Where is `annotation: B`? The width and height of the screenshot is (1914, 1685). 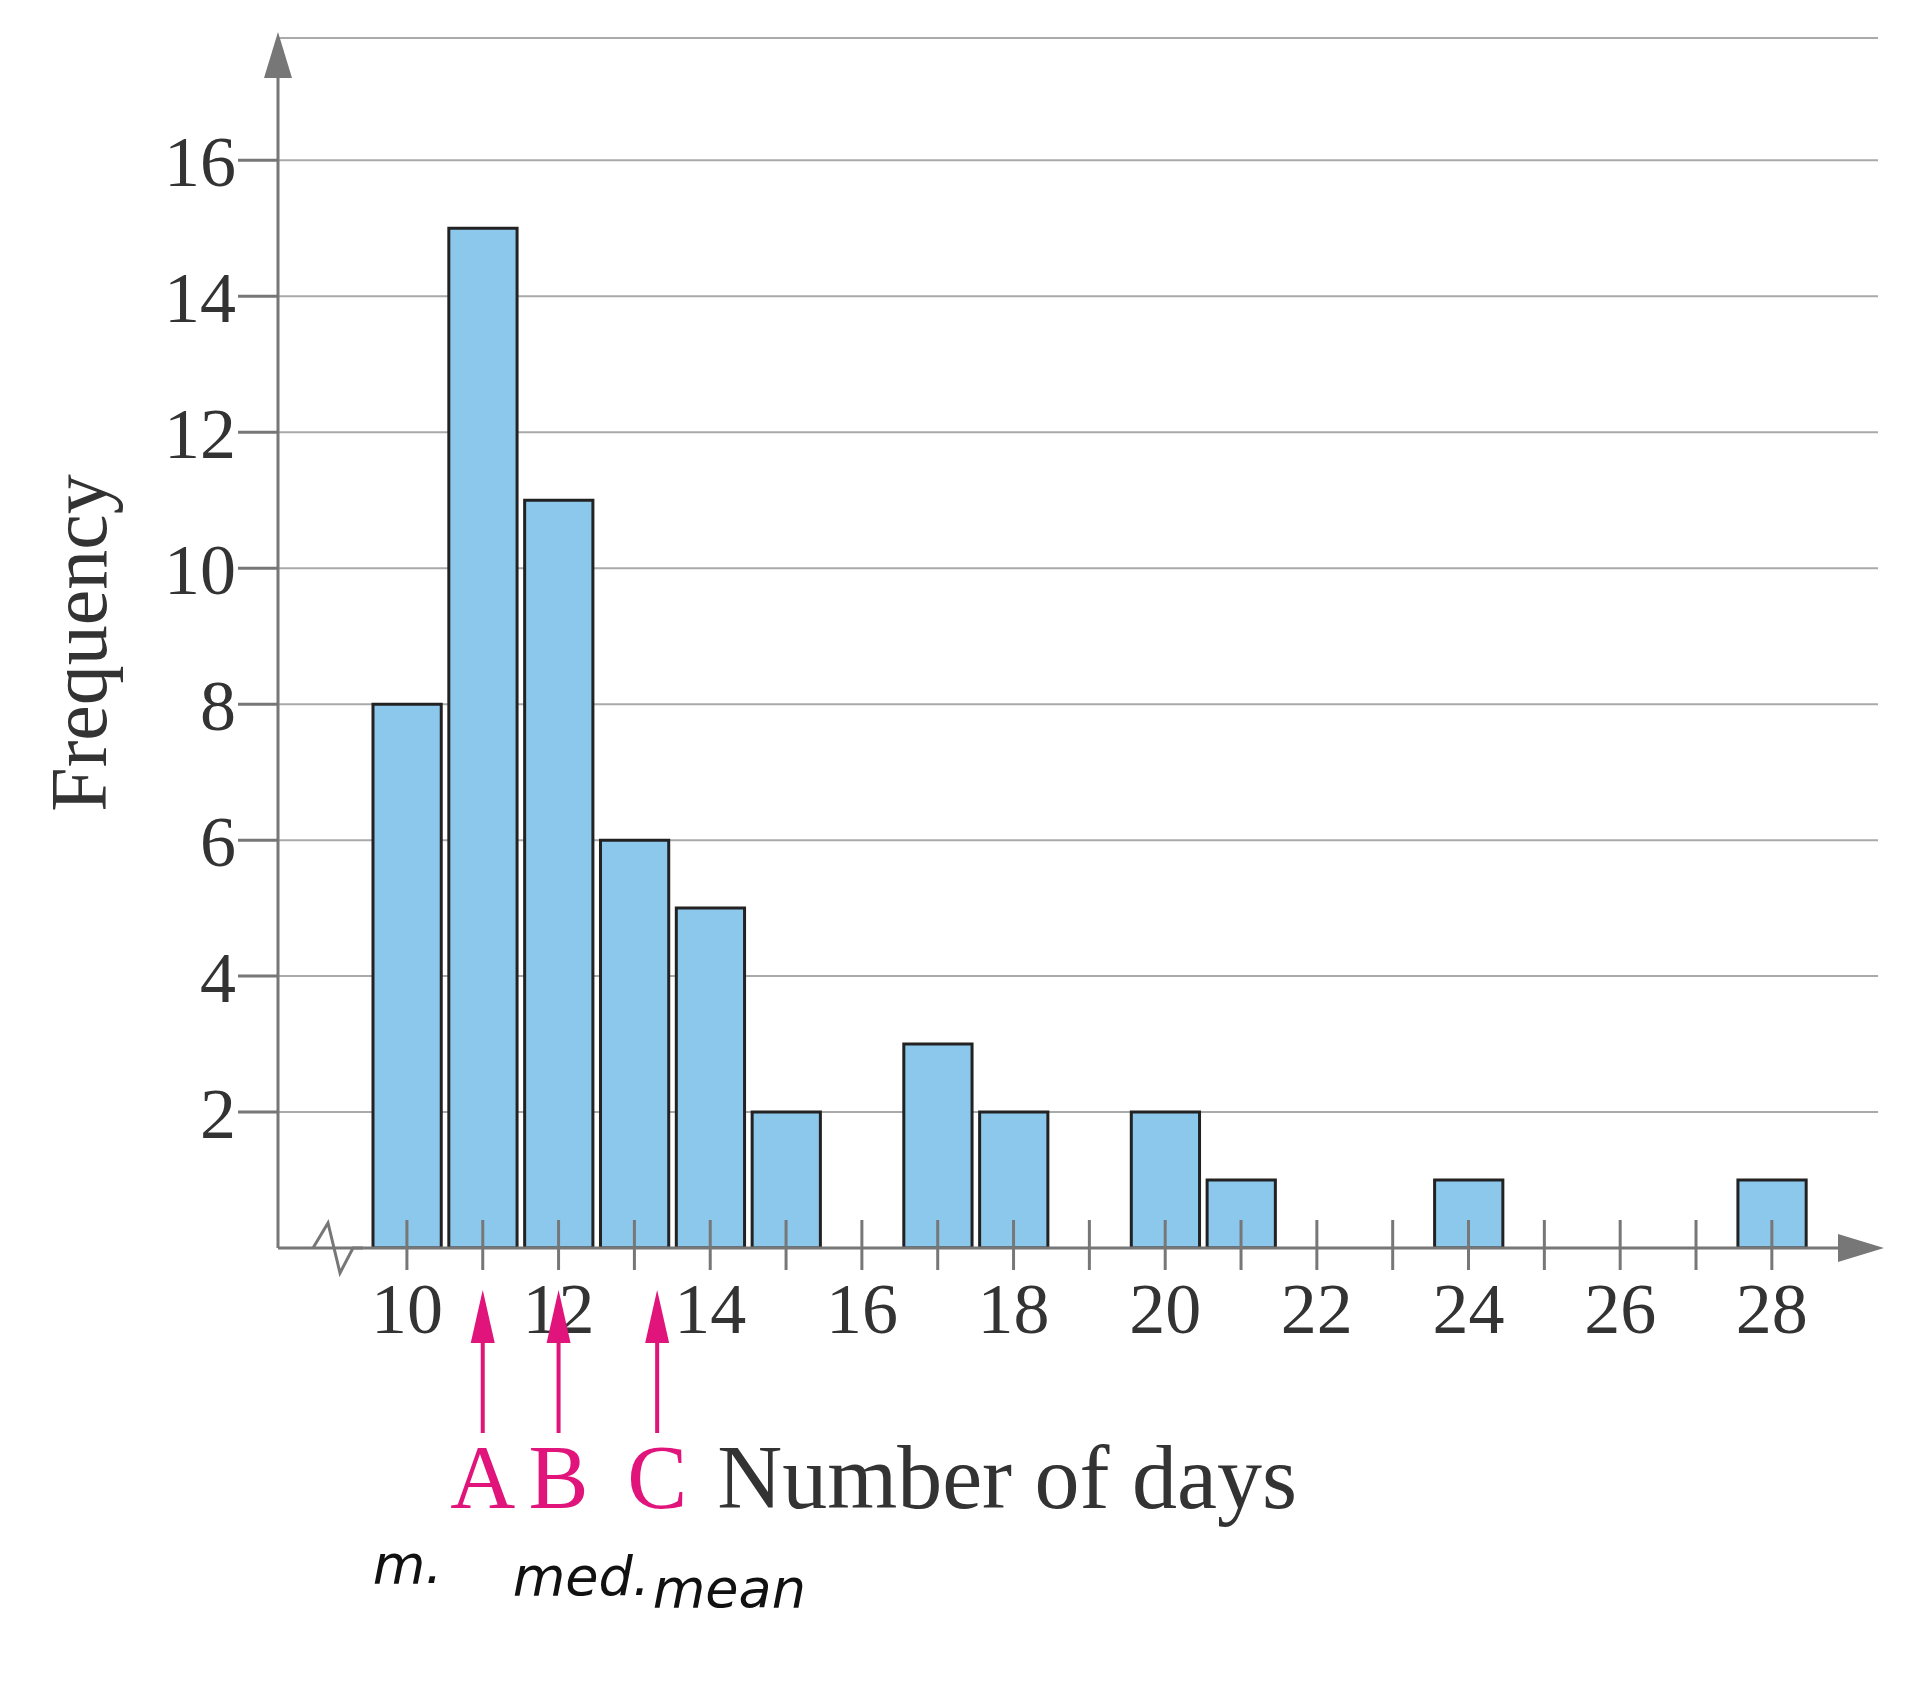 annotation: B is located at coordinates (558, 1477).